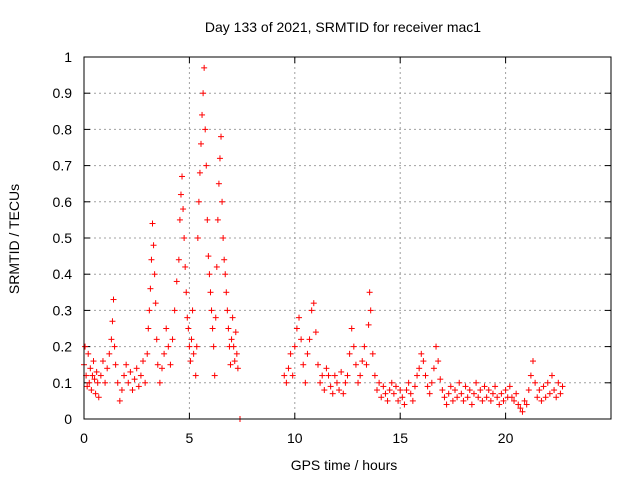 This screenshot has width=640, height=480. I want to click on x-tick-label: 15, so click(400, 438).